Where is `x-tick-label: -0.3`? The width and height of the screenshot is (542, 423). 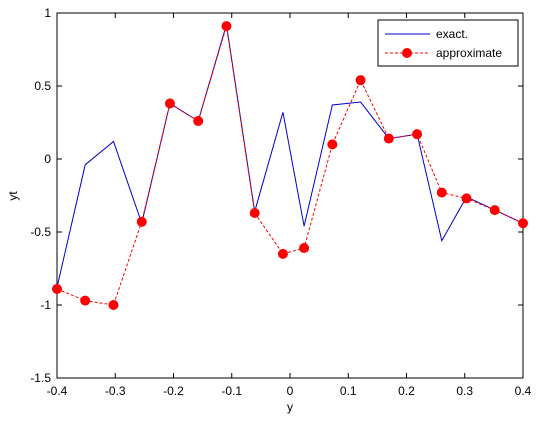
x-tick-label: -0.3 is located at coordinates (115, 391).